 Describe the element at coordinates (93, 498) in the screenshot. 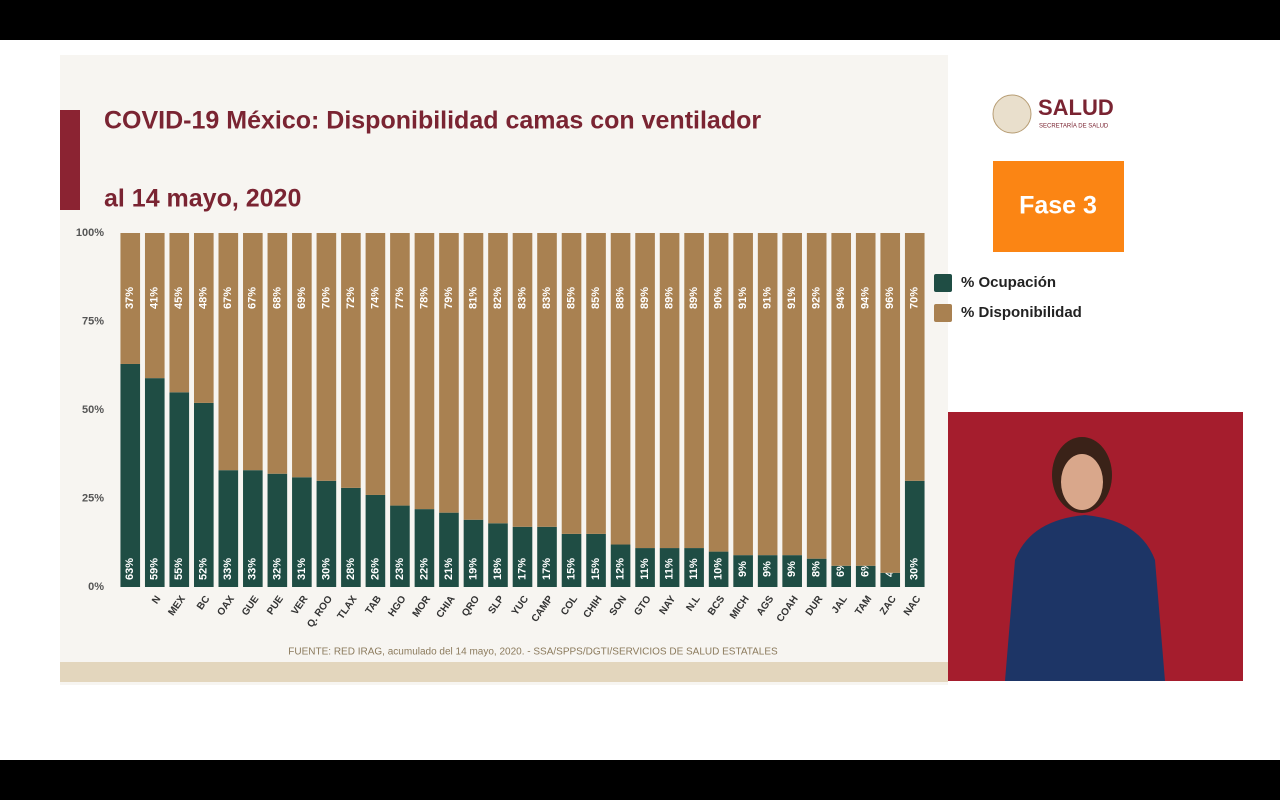

I see `y-tick-label: 25%` at that location.